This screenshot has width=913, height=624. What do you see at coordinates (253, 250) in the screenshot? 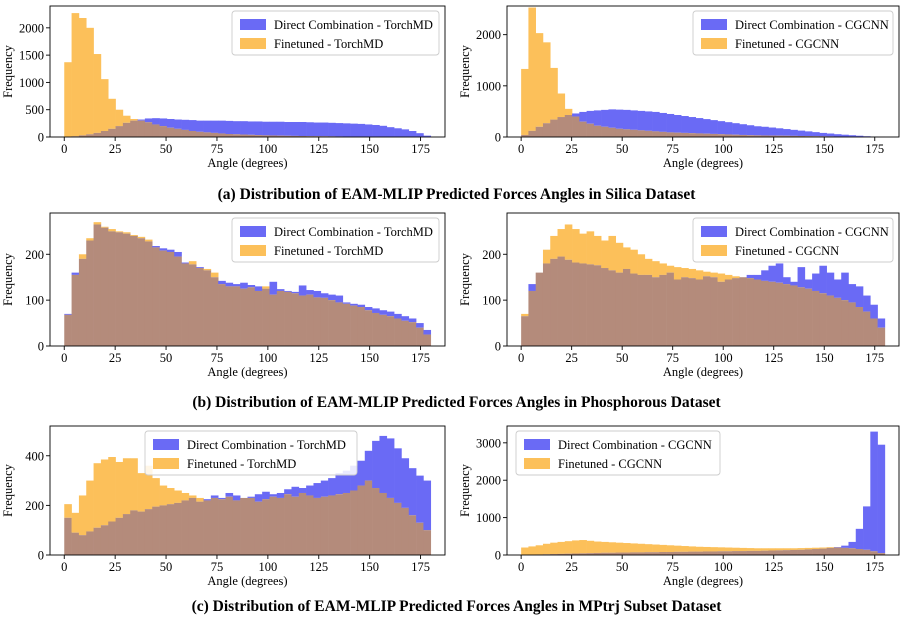
I see `legend-swatch-finetuned-b-left` at bounding box center [253, 250].